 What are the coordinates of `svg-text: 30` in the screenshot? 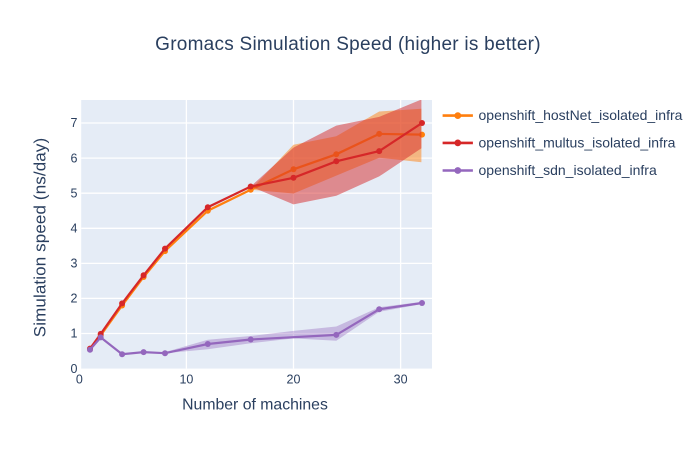 It's located at (401, 379).